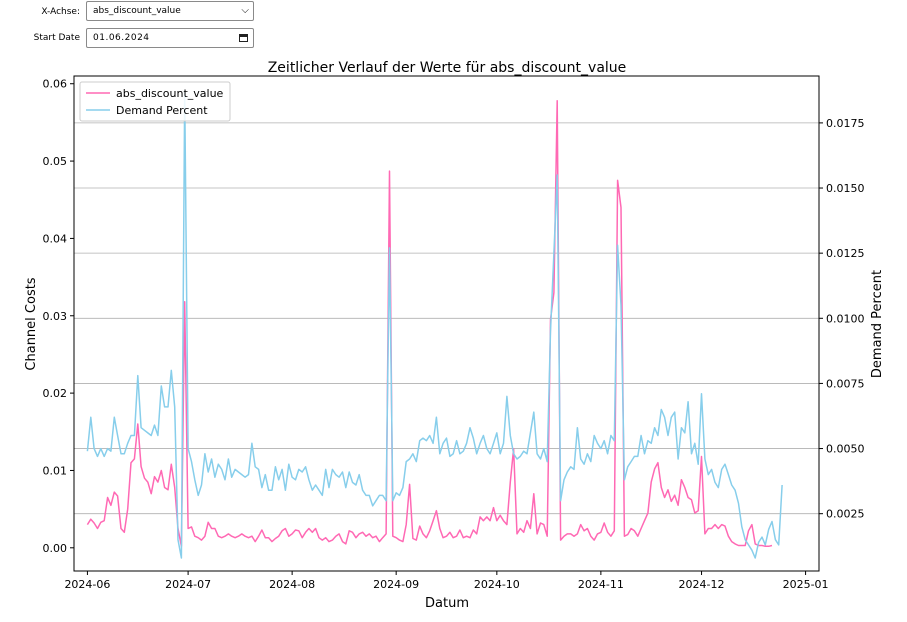  What do you see at coordinates (806, 584) in the screenshot?
I see `x-tick-label-7: 2025-01` at bounding box center [806, 584].